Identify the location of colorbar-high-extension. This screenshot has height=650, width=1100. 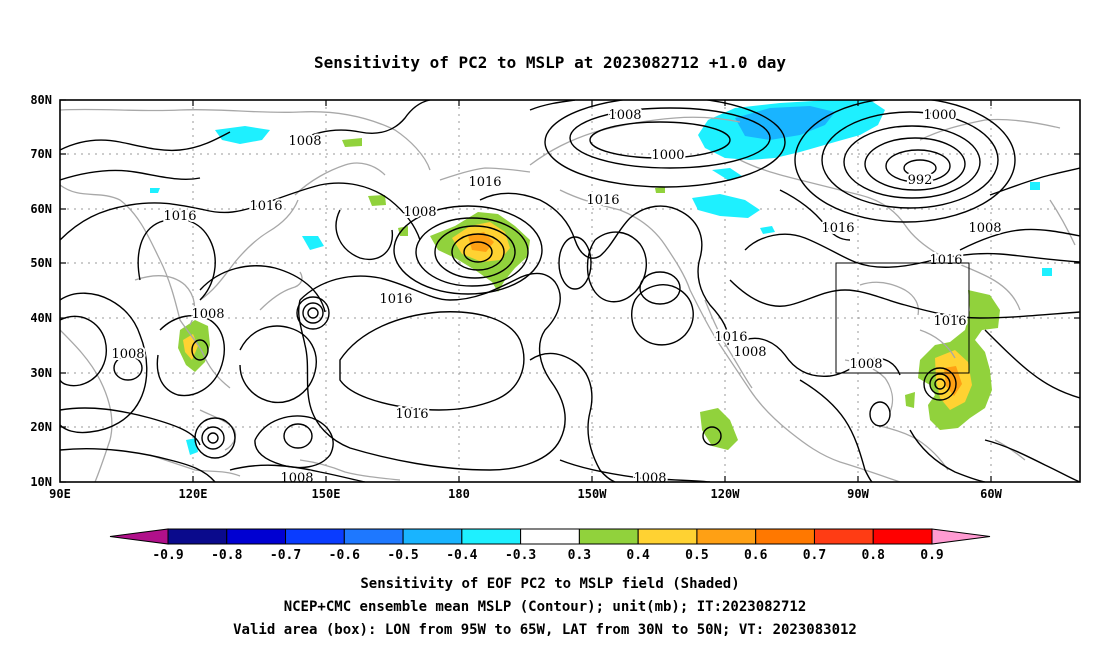
(961, 536).